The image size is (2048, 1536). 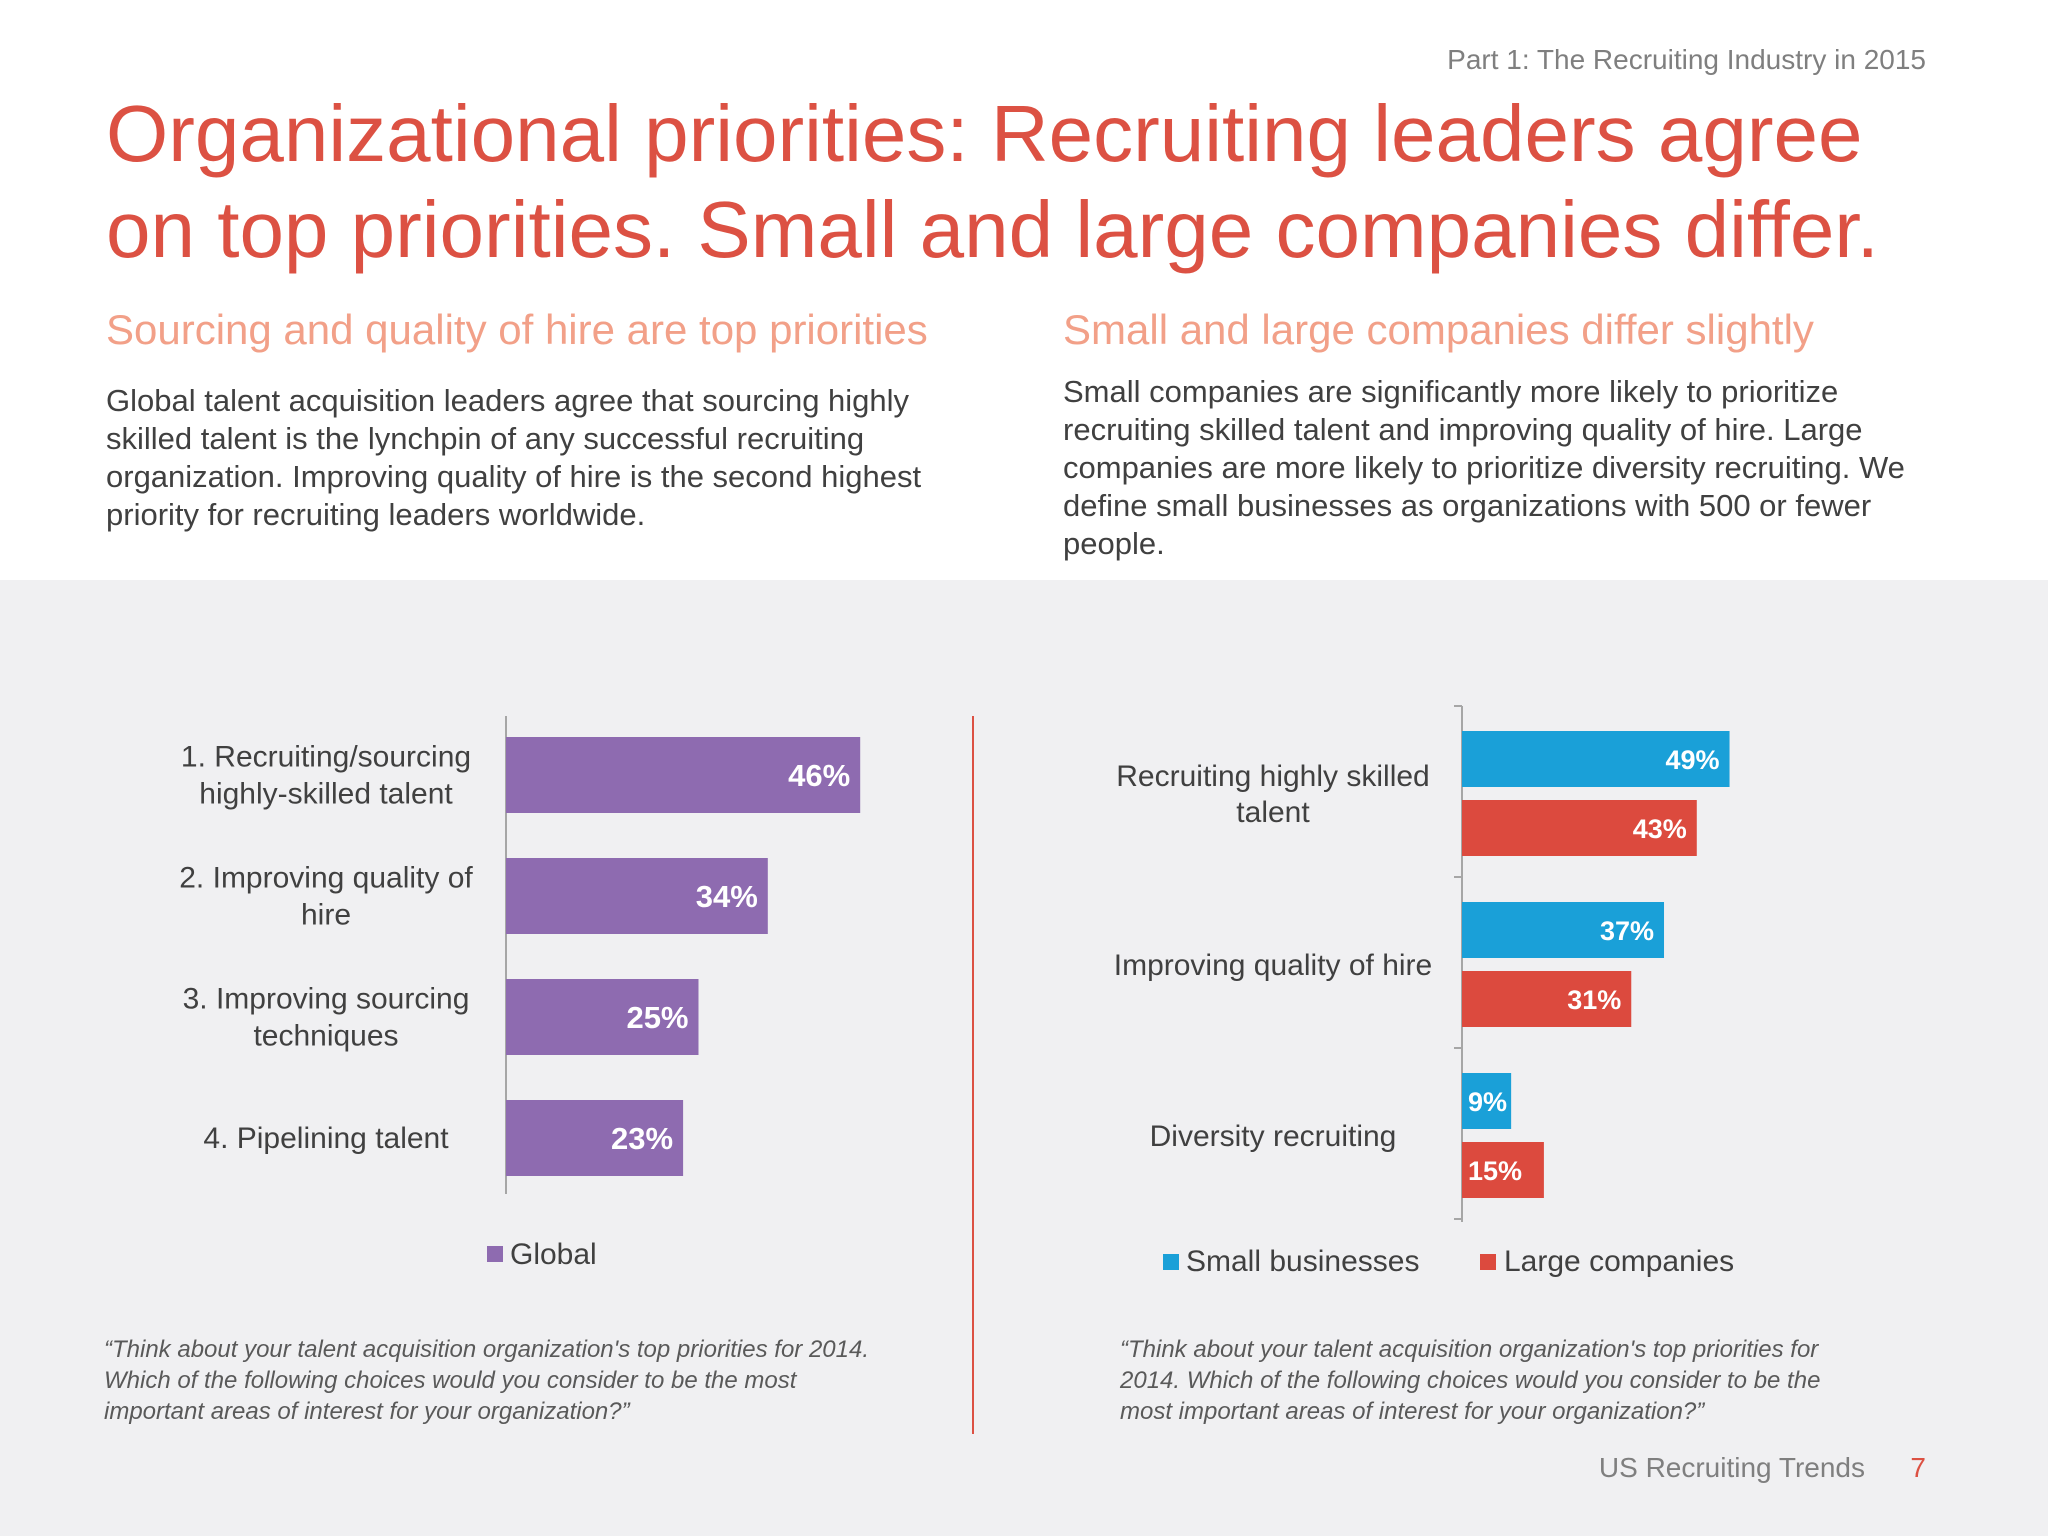 I want to click on bar-value-label: 34%, so click(x=727, y=896).